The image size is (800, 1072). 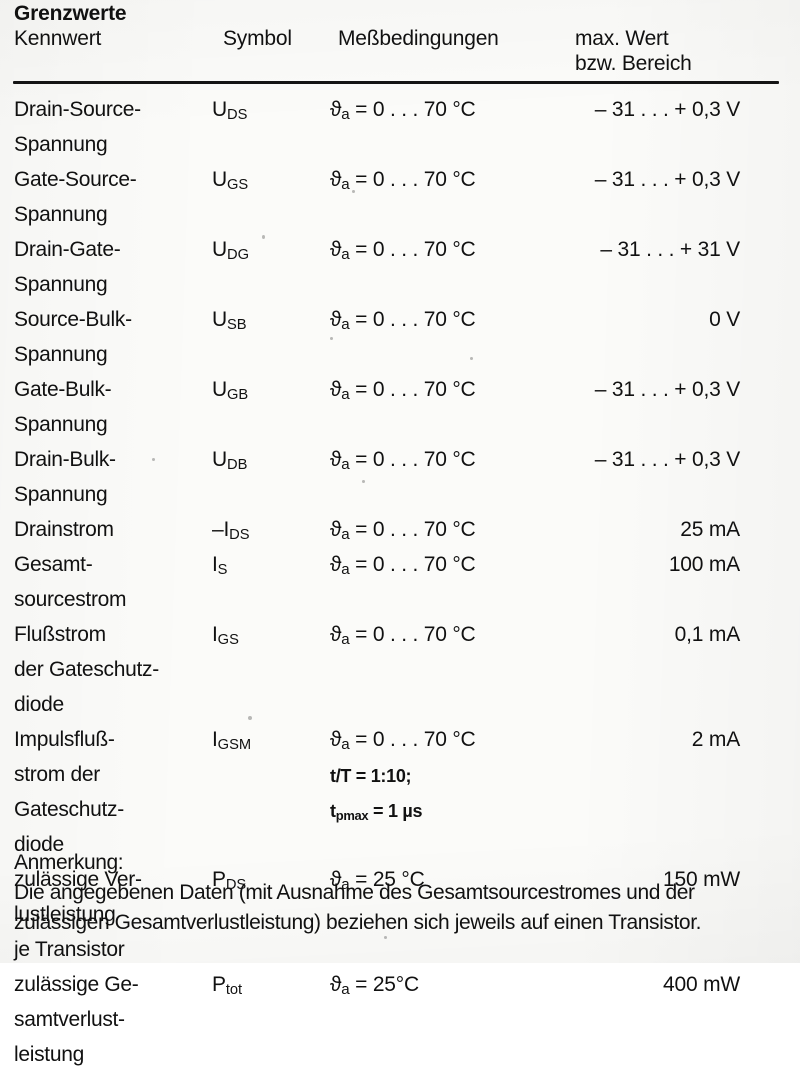 What do you see at coordinates (622, 38) in the screenshot?
I see `column-header-max-wert-line1: max. Wert` at bounding box center [622, 38].